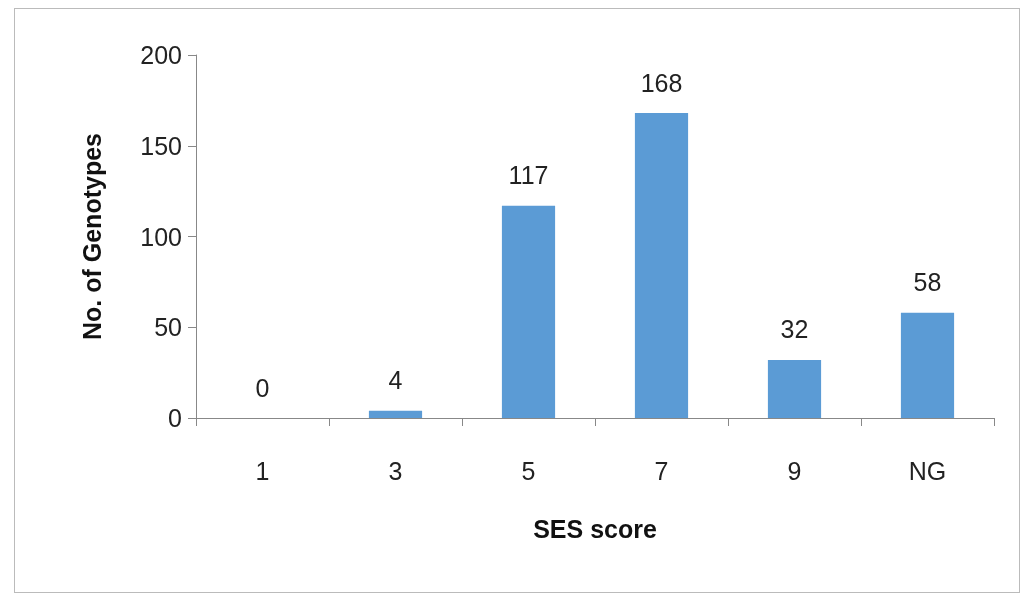  Describe the element at coordinates (262, 387) in the screenshot. I see `data-label: 0` at that location.